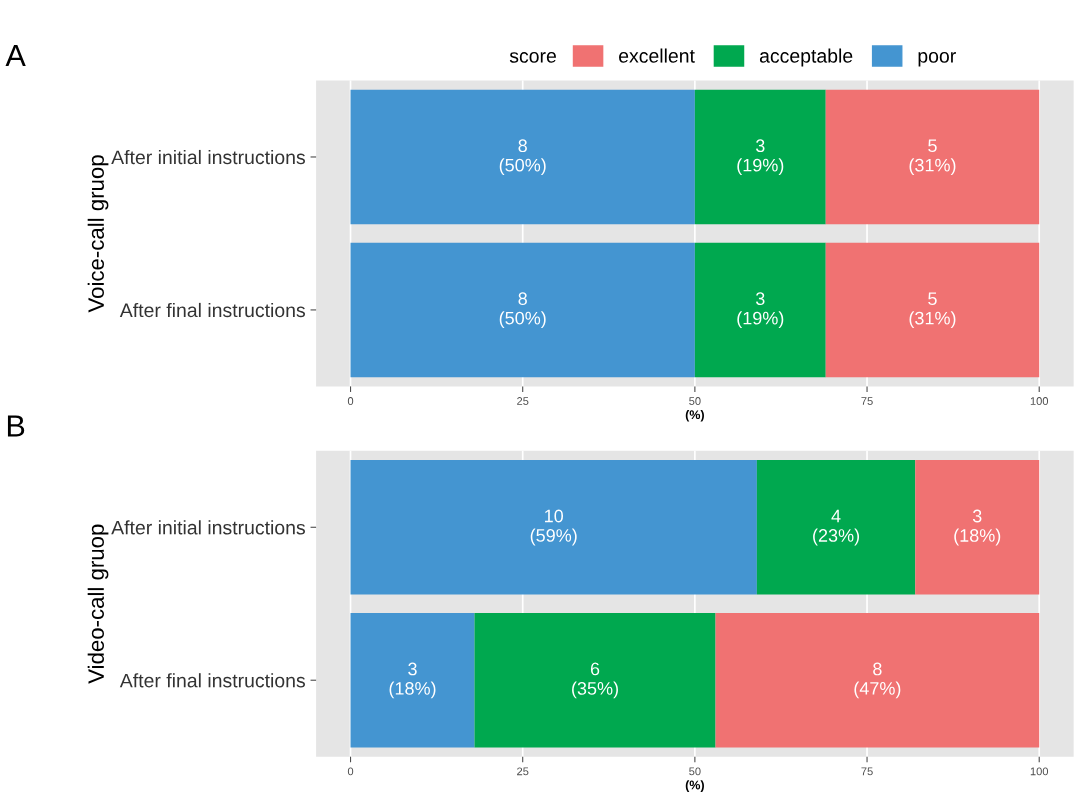 The height and width of the screenshot is (805, 1090). I want to click on text: B, so click(16, 426).